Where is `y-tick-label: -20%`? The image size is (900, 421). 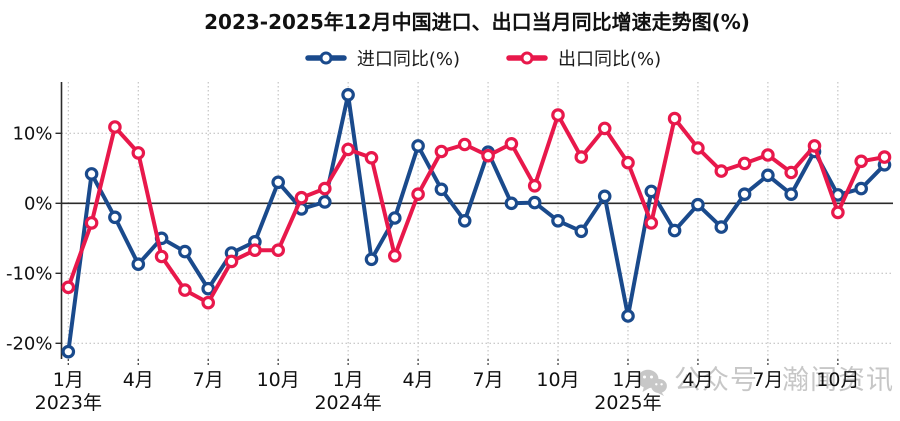 y-tick-label: -20% is located at coordinates (29, 343).